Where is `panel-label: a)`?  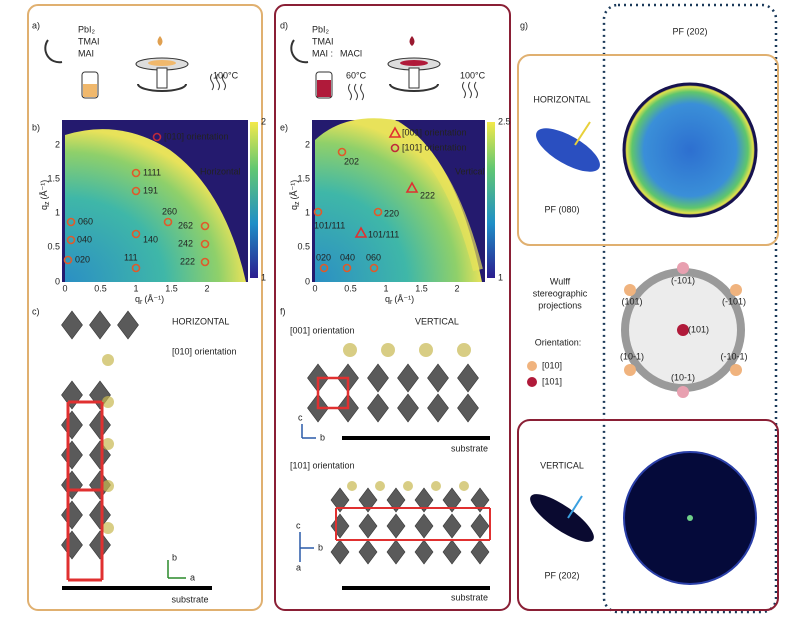
panel-label: a) is located at coordinates (36, 25).